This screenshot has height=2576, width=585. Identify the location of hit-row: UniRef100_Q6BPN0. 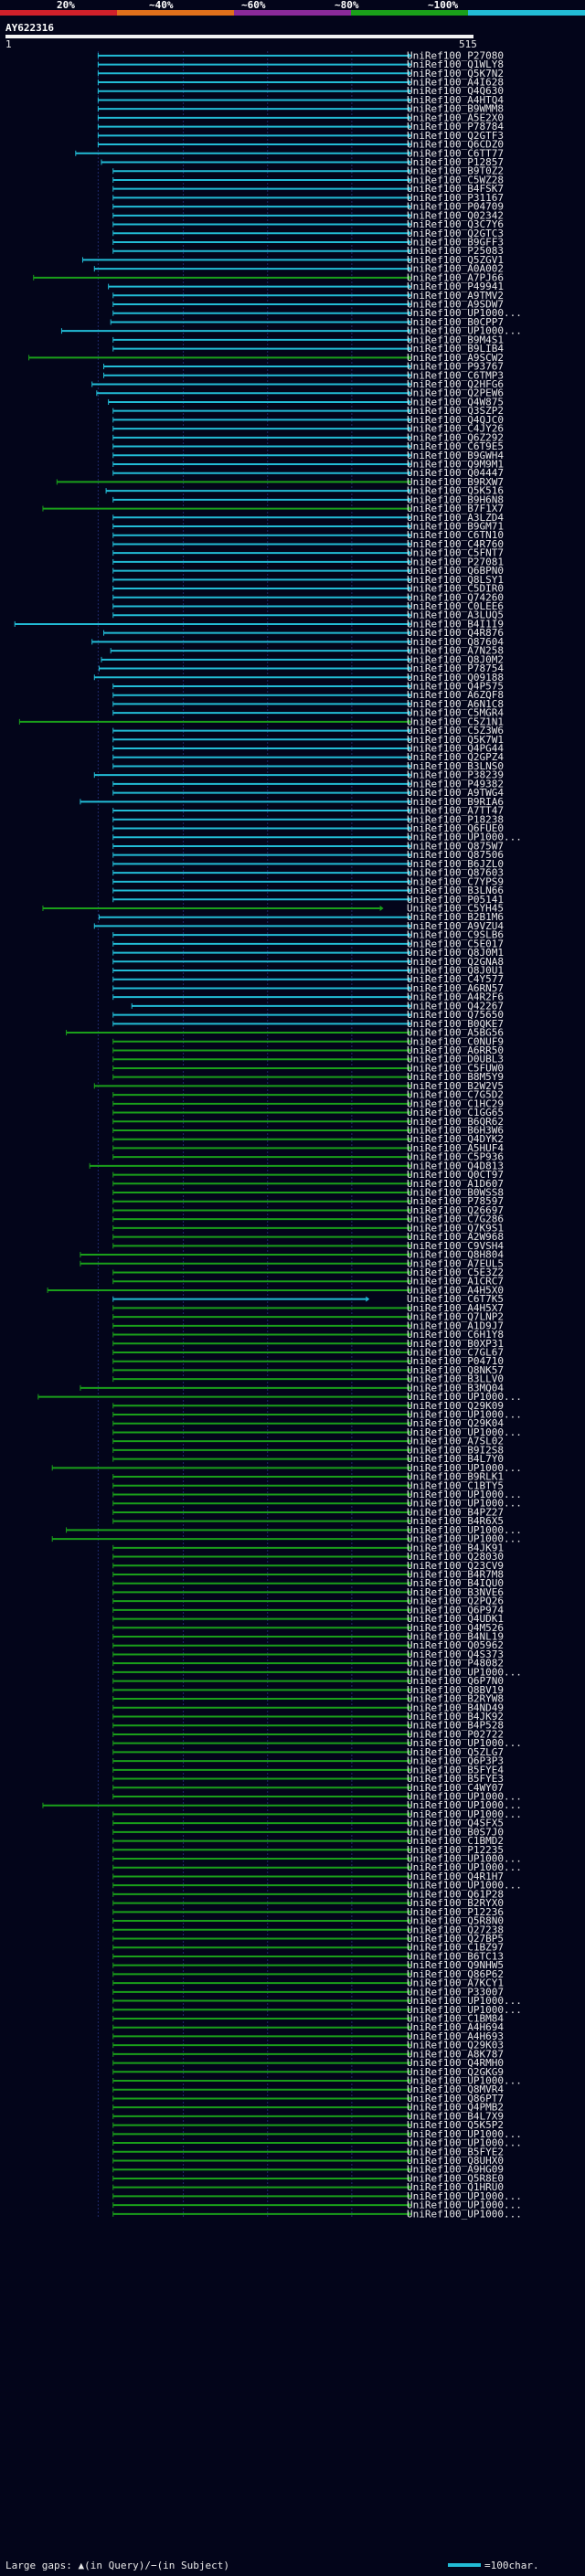
(308, 571).